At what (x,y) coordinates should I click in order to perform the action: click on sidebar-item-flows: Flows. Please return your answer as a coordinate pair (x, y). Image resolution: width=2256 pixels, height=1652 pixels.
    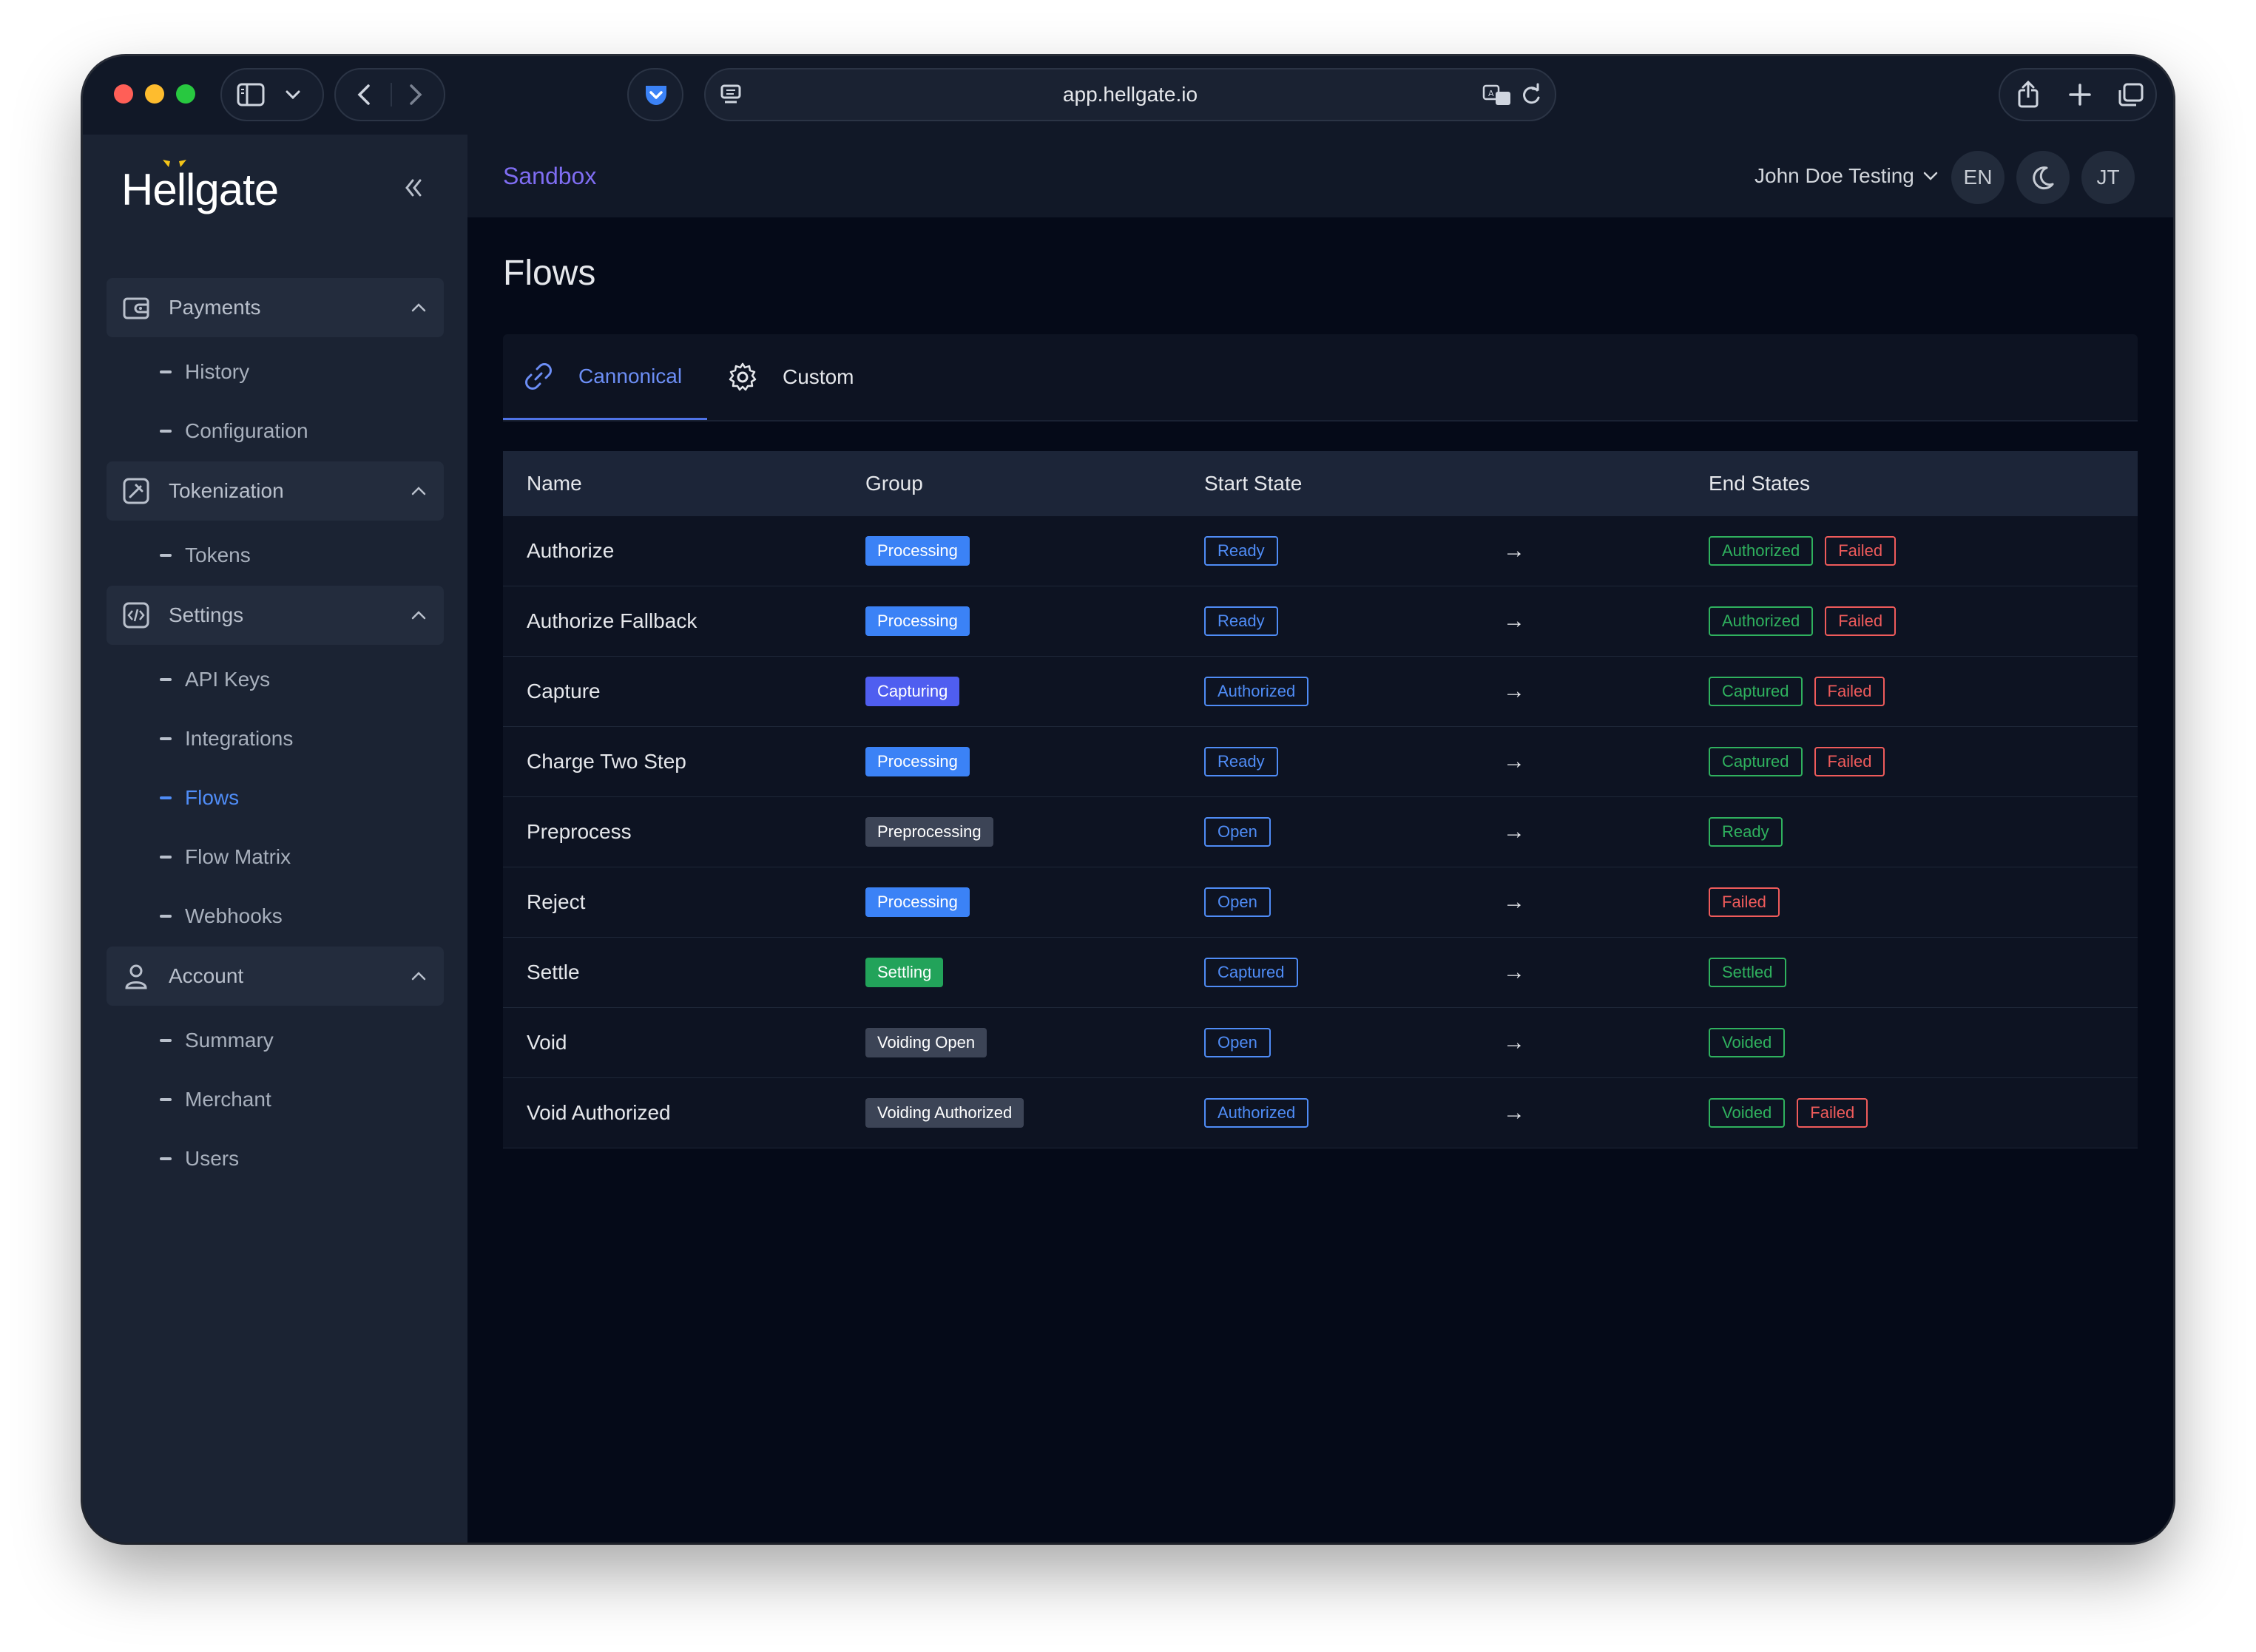
    Looking at the image, I should click on (200, 797).